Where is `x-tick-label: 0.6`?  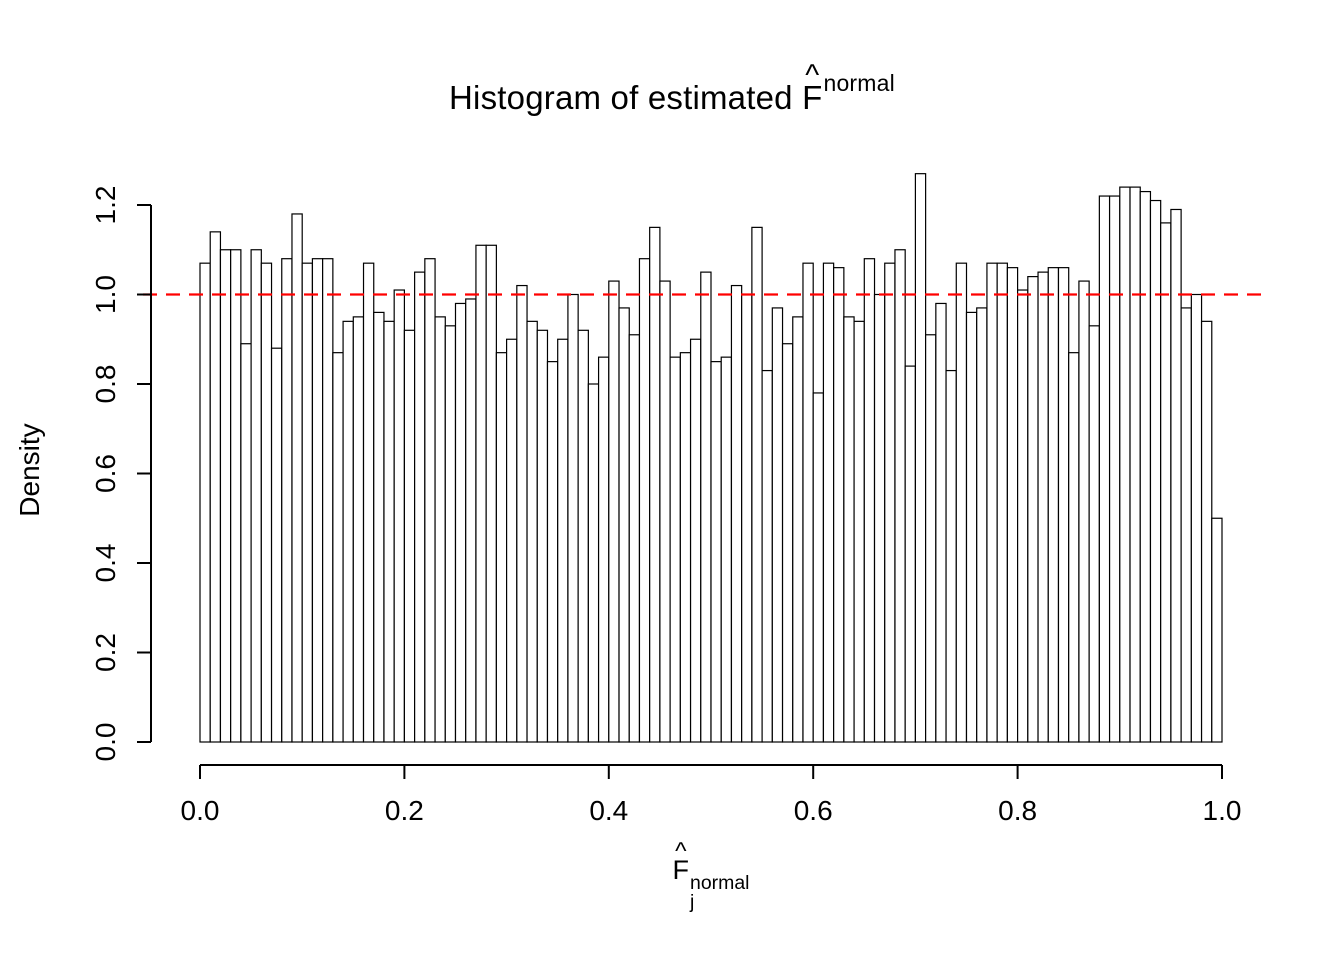
x-tick-label: 0.6 is located at coordinates (813, 810).